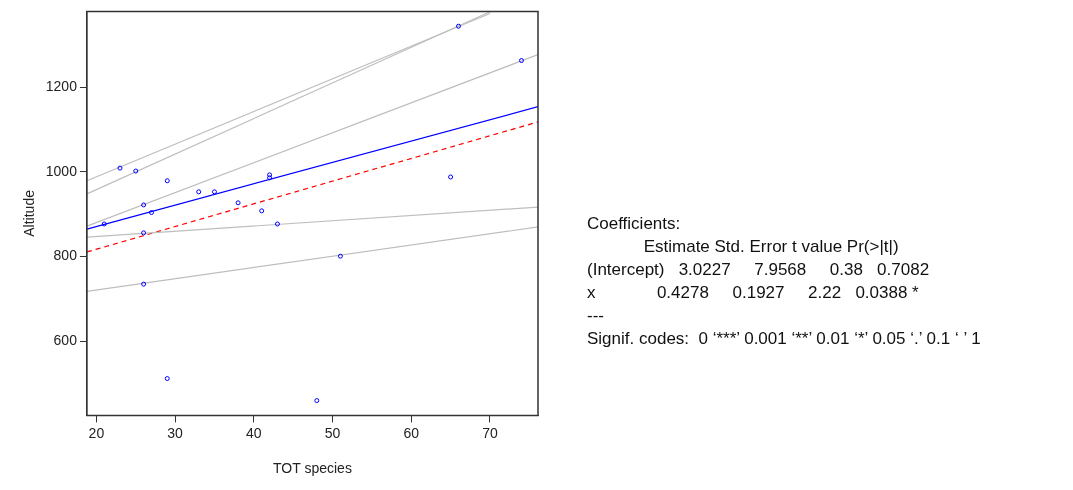 The width and height of the screenshot is (1073, 490). What do you see at coordinates (175, 432) in the screenshot?
I see `x-tick-label: 30` at bounding box center [175, 432].